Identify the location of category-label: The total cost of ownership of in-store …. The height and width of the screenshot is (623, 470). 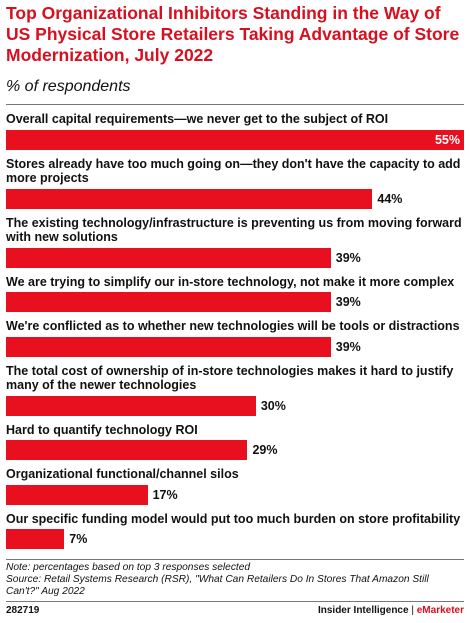
(230, 378).